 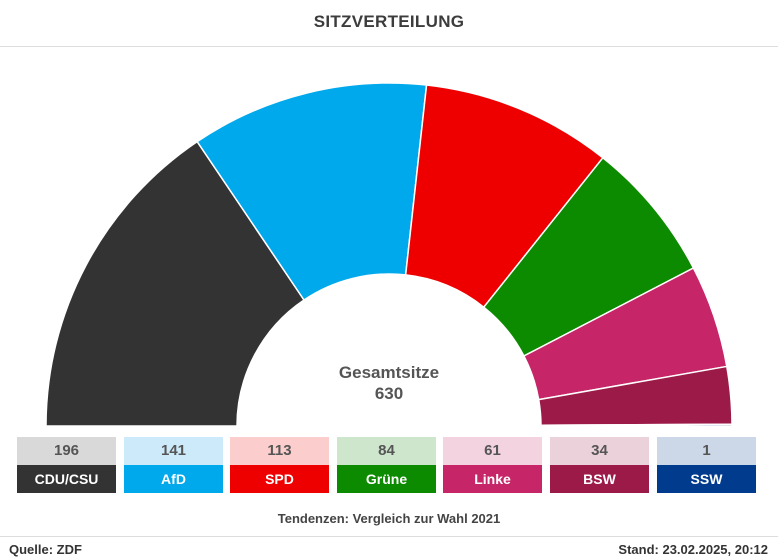 What do you see at coordinates (279, 479) in the screenshot?
I see `legend-party-name: SPD` at bounding box center [279, 479].